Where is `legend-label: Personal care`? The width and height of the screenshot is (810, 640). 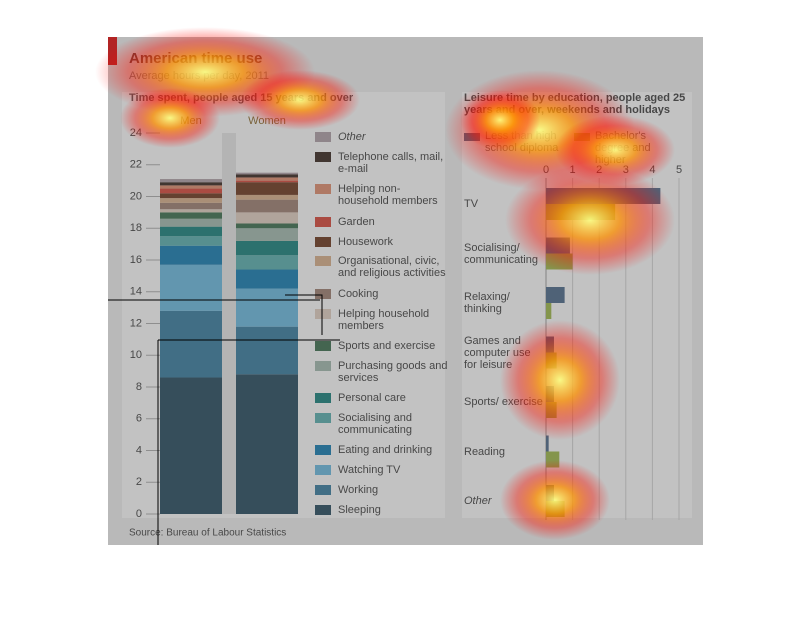 legend-label: Personal care is located at coordinates (372, 398).